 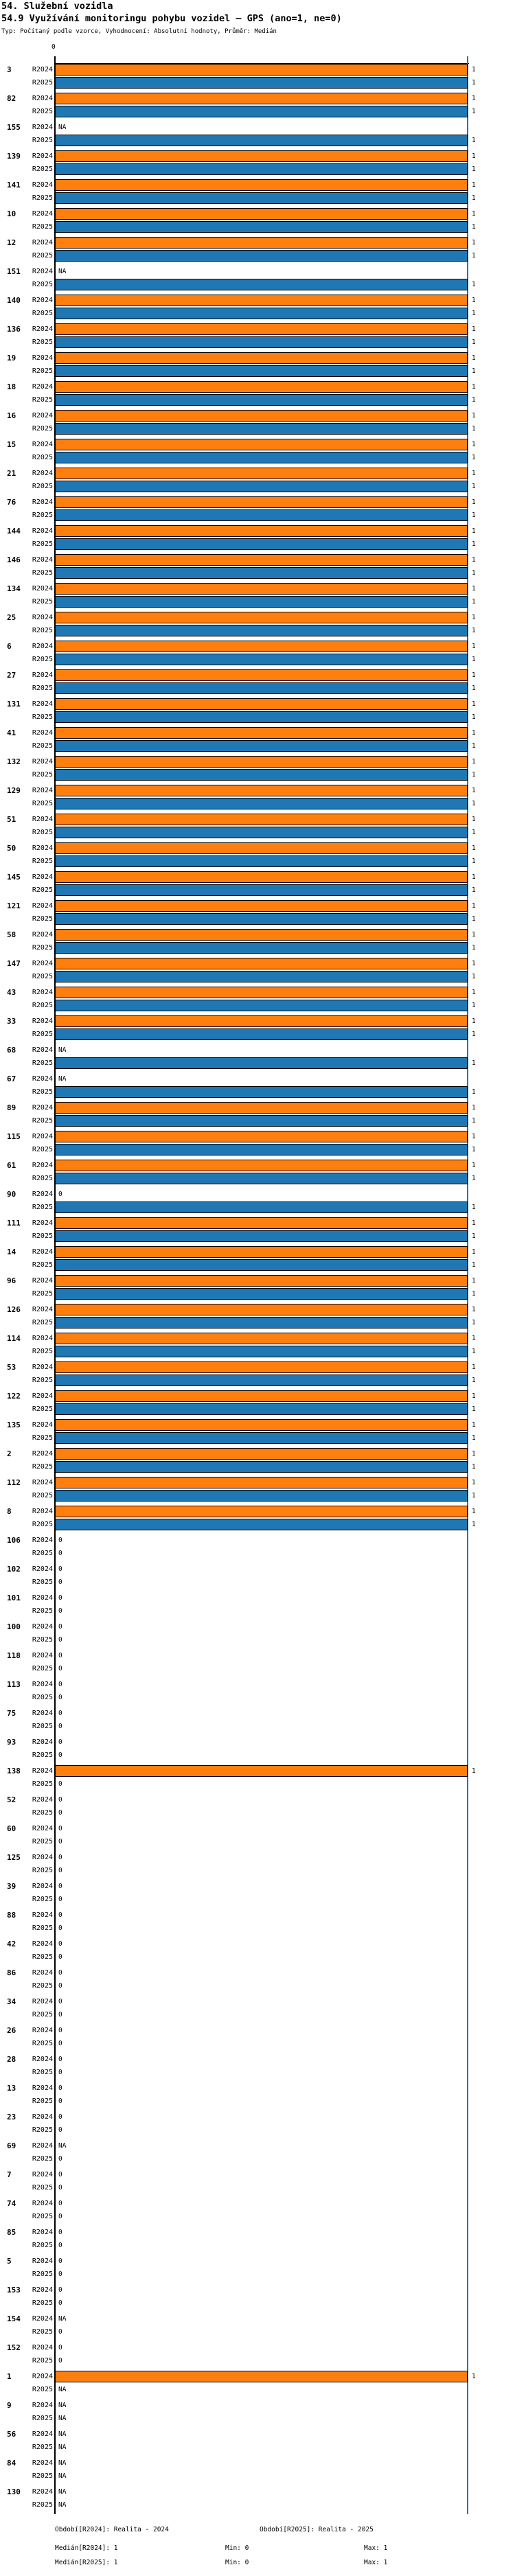 What do you see at coordinates (257, 1693) in the screenshot?
I see `bar-group: 113 R2024 0 R2025 0` at bounding box center [257, 1693].